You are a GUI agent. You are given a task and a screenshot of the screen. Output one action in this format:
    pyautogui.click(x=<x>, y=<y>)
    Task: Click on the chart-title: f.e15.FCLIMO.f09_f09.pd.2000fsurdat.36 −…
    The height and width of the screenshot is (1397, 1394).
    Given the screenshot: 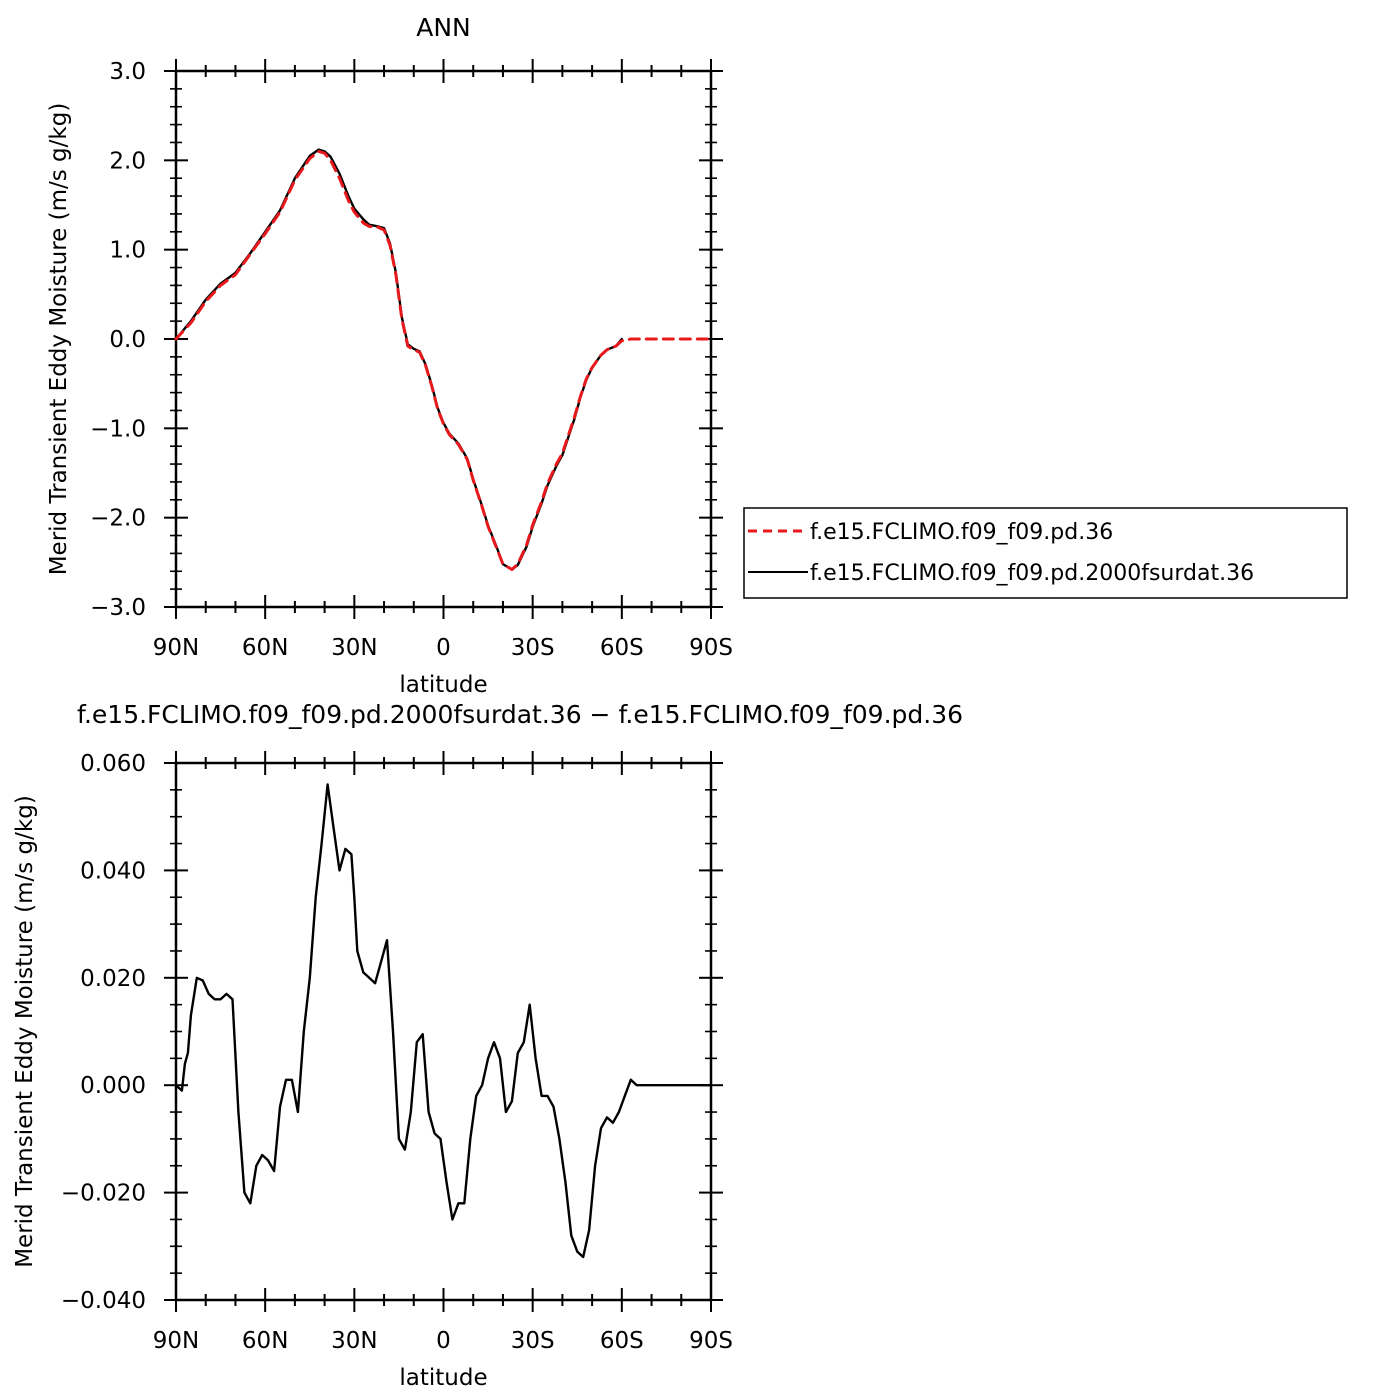 What is the action you would take?
    pyautogui.click(x=520, y=714)
    